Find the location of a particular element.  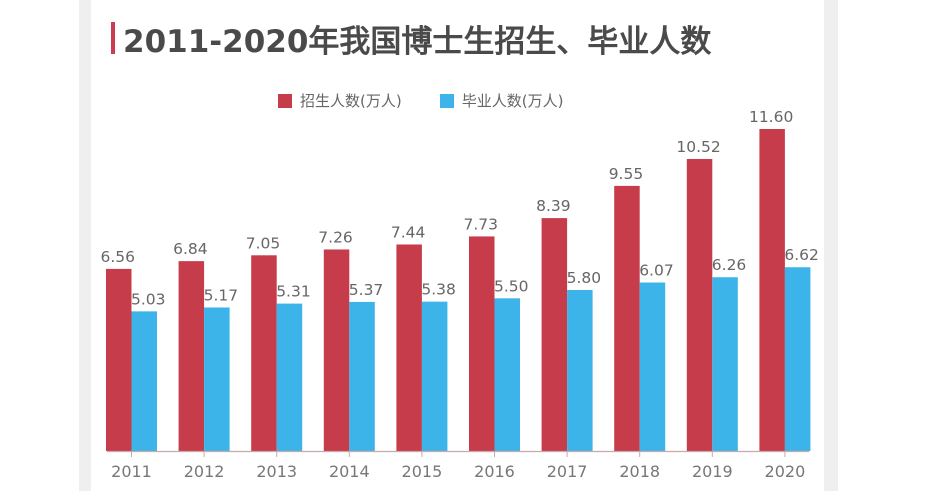

bar-enrollment-2013 is located at coordinates (264, 353).